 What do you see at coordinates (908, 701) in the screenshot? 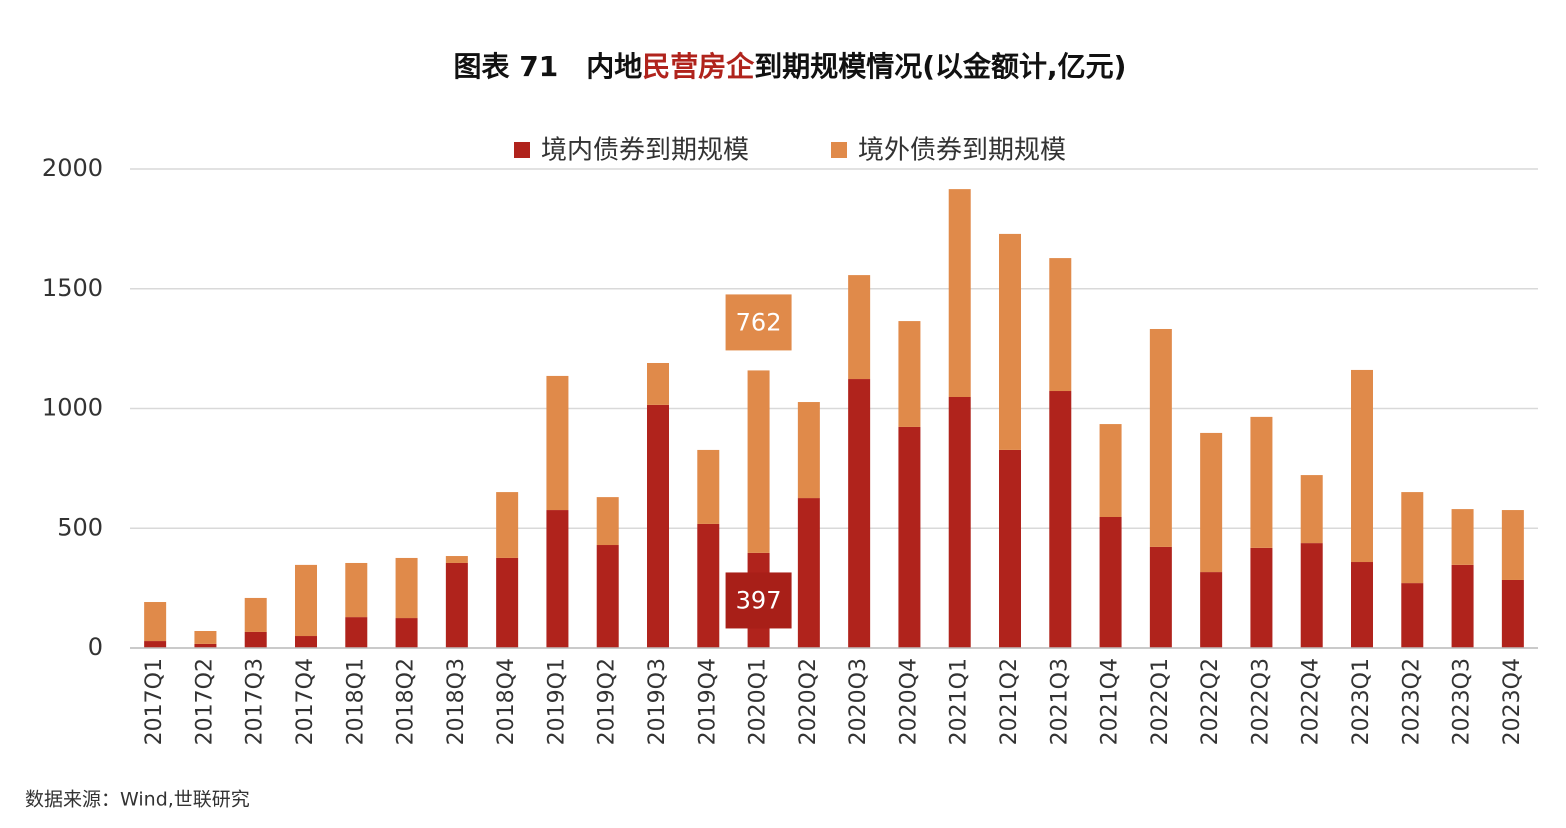
I see `x-tick-label: 2020Q4` at bounding box center [908, 701].